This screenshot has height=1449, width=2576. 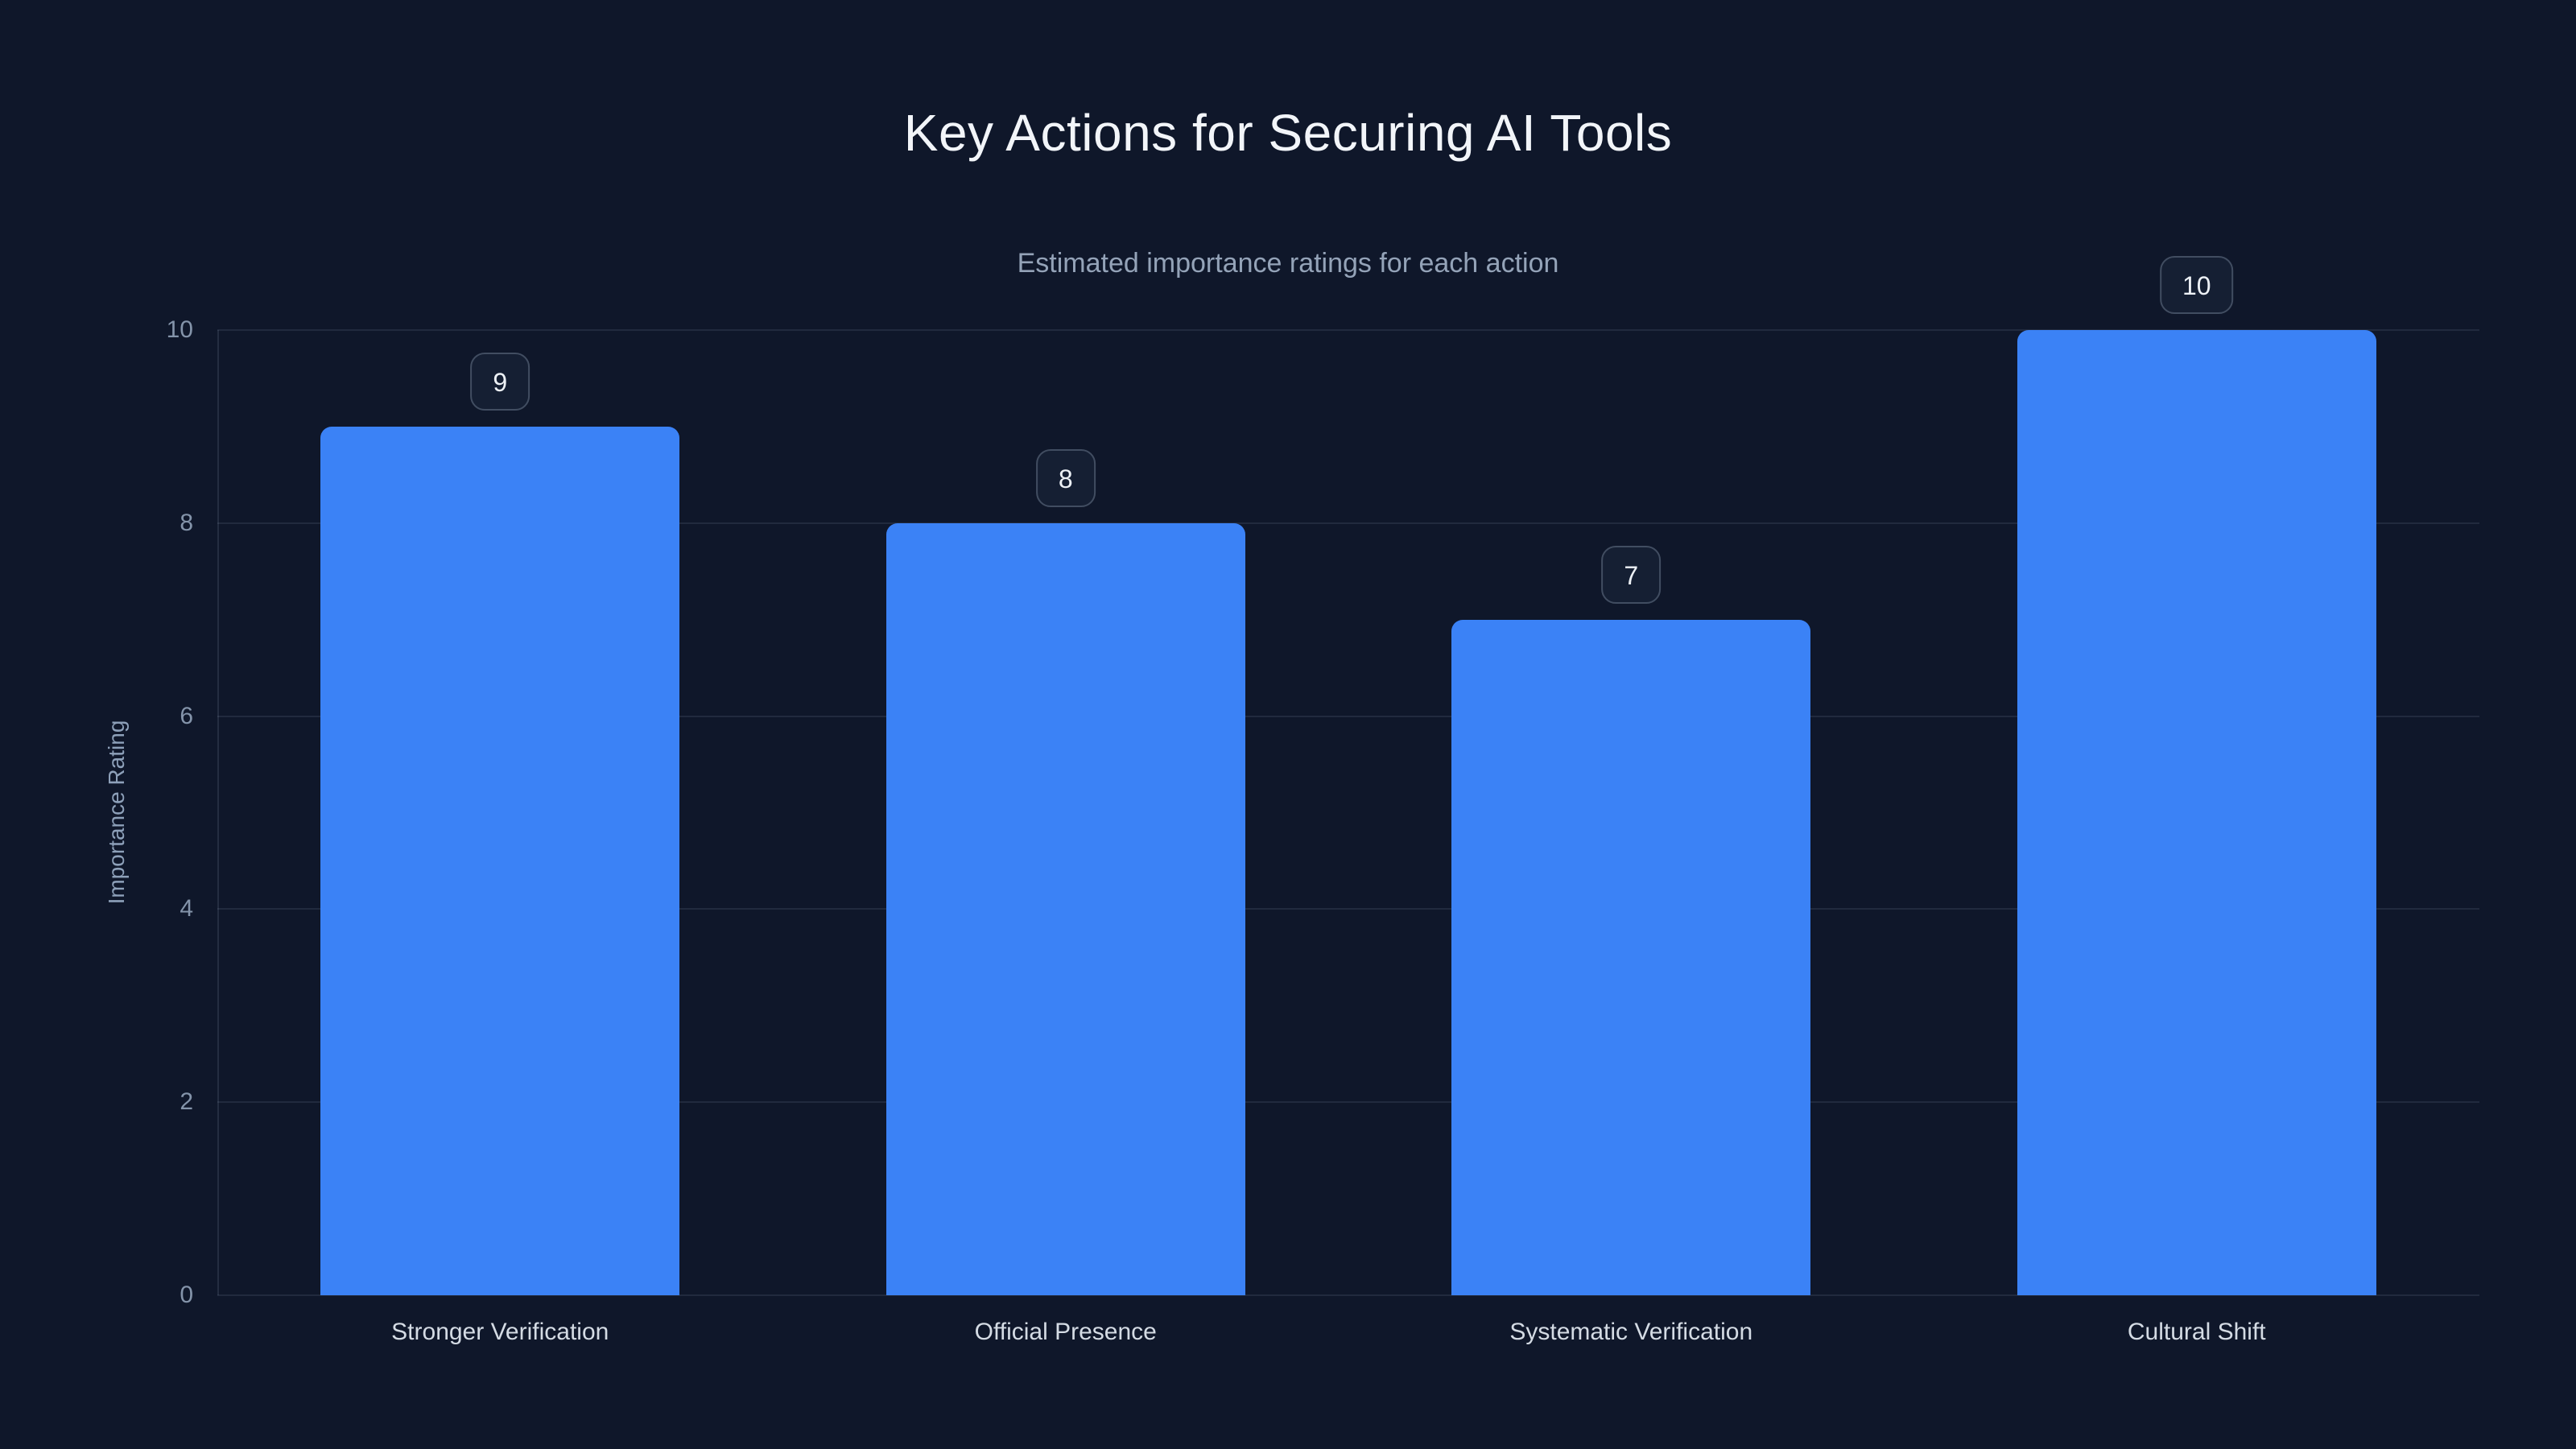 I want to click on value-label-7: 7, so click(x=1631, y=574).